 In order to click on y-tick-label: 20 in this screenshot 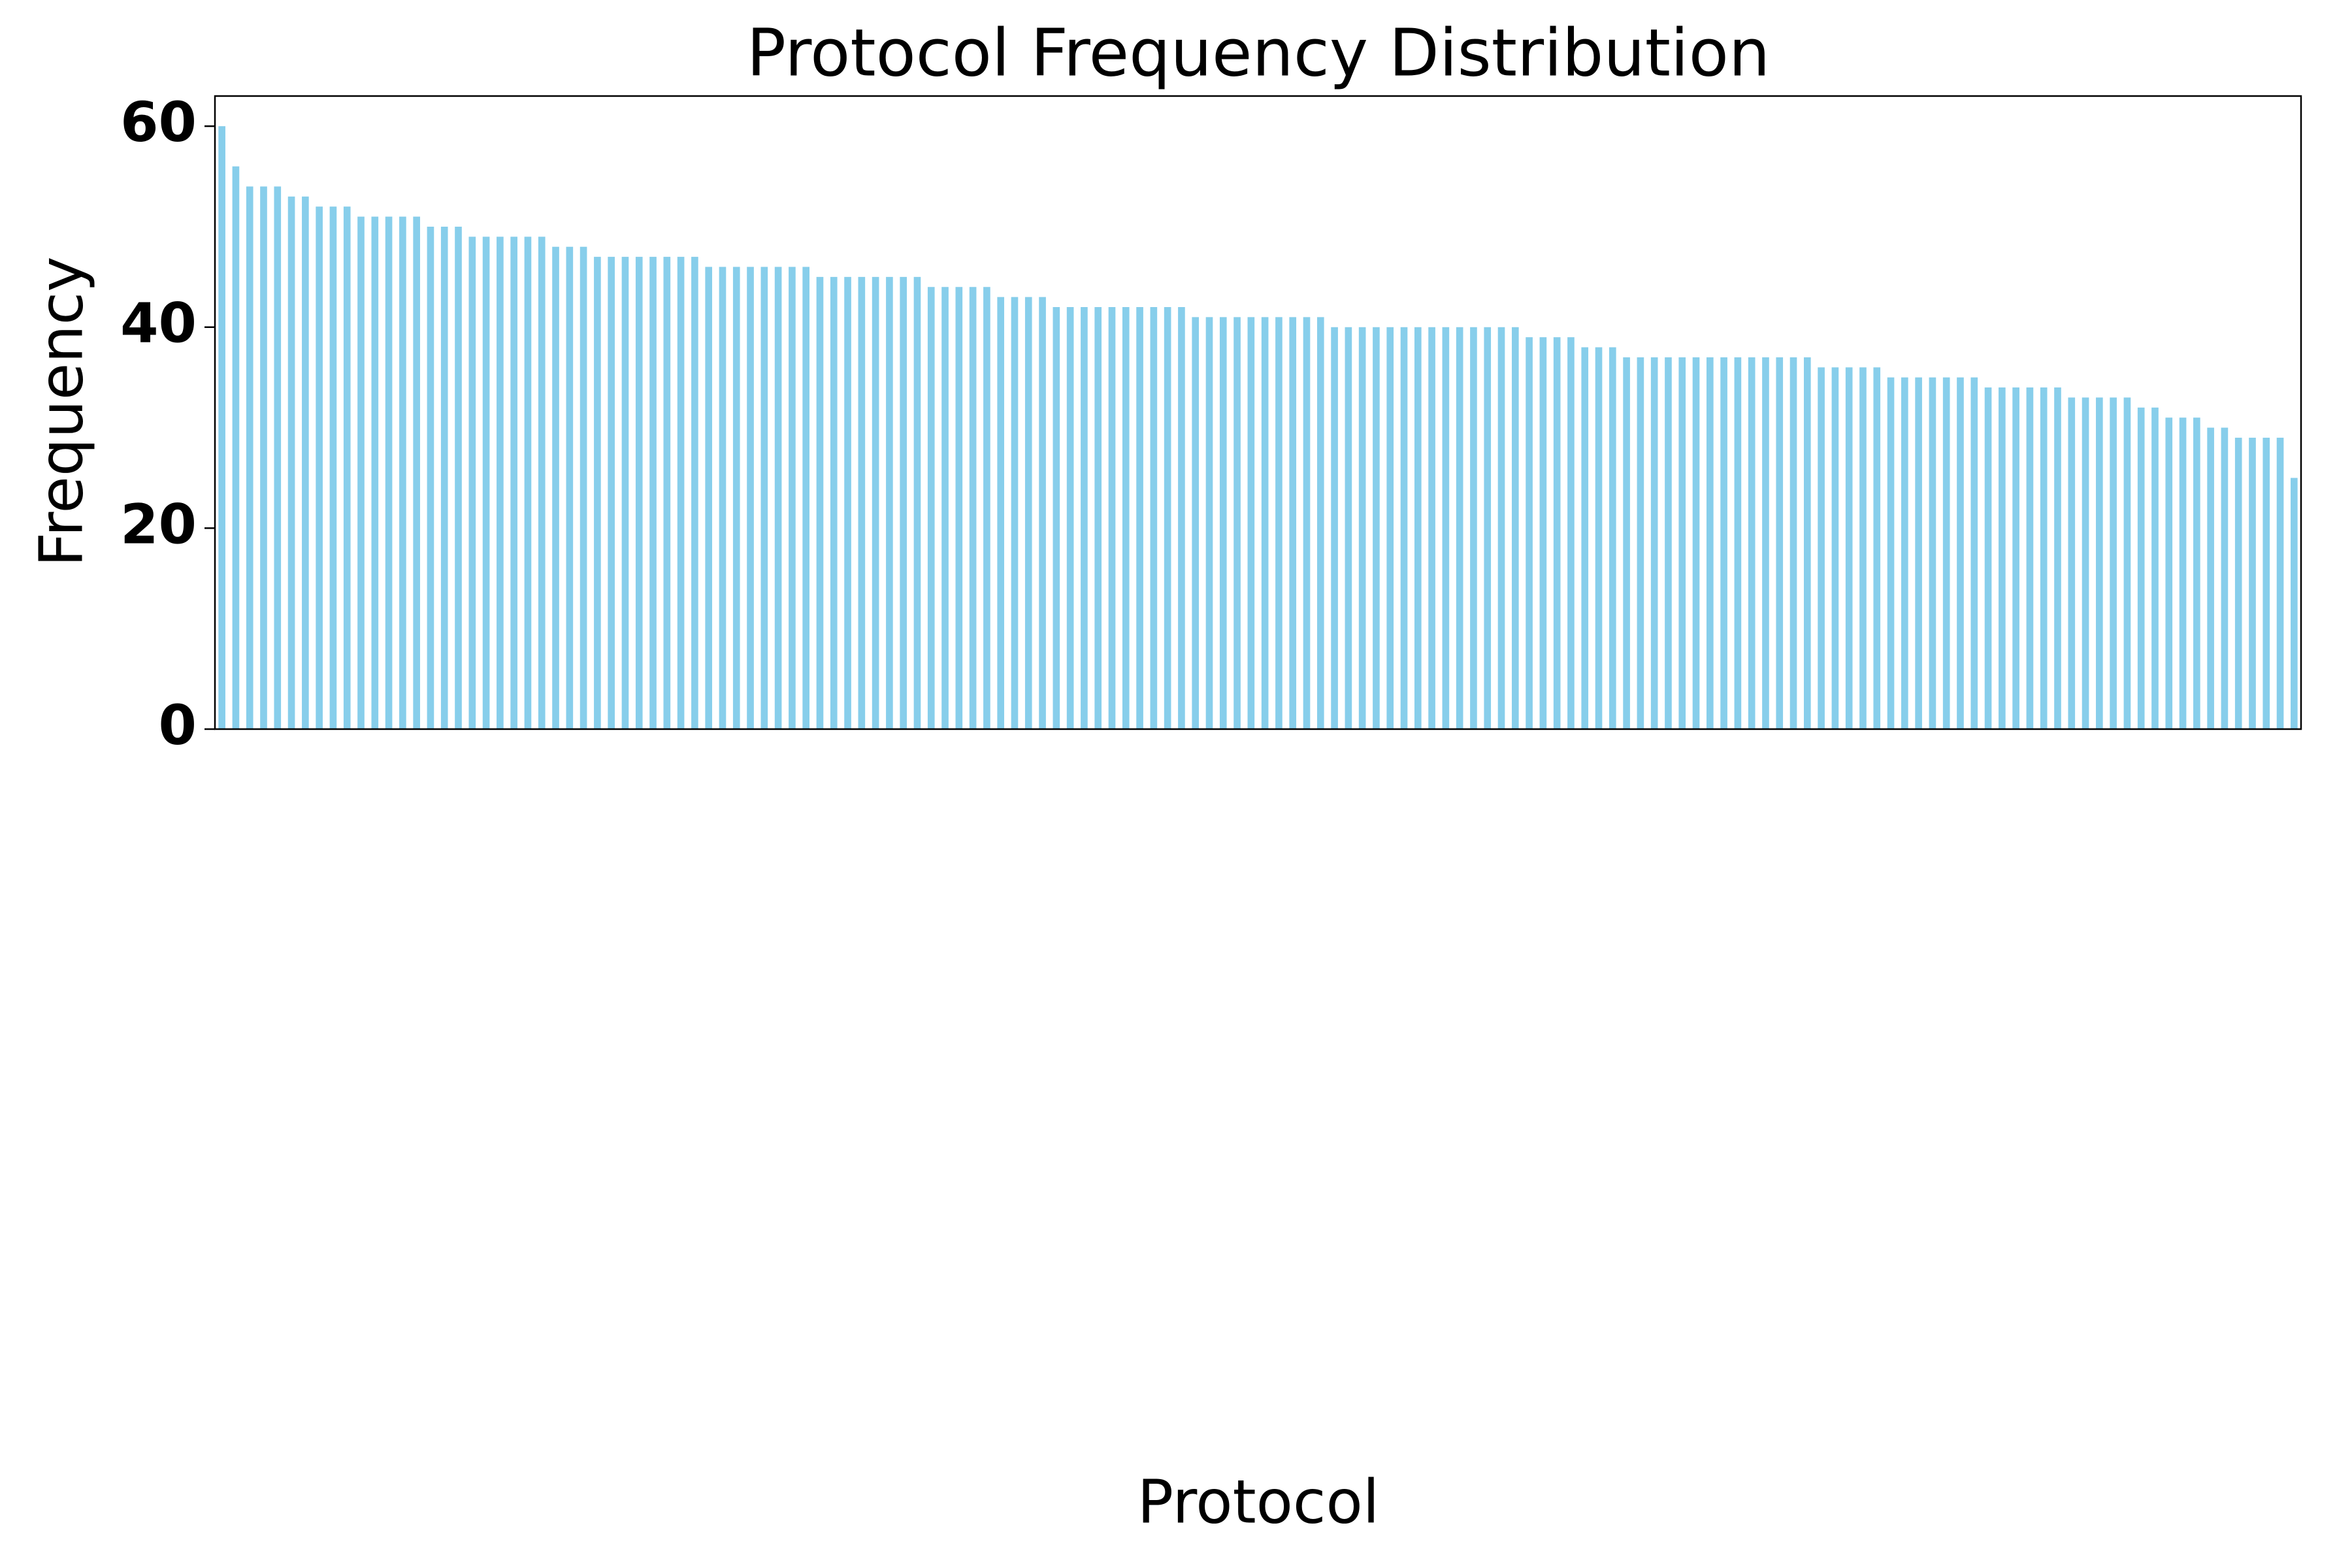, I will do `click(158, 524)`.